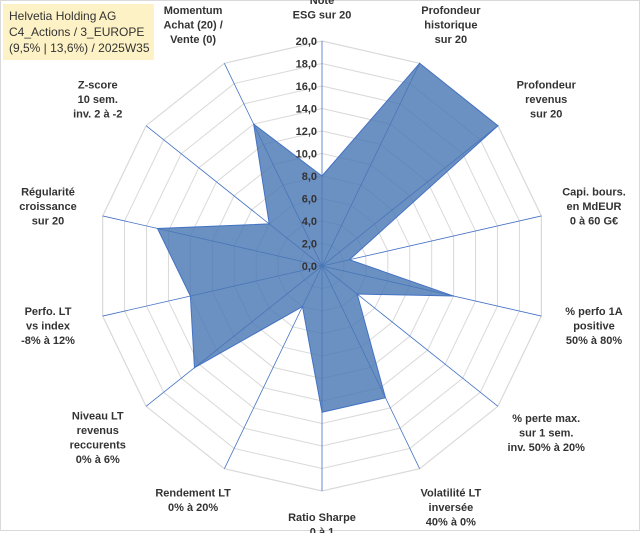 The height and width of the screenshot is (533, 642). Describe the element at coordinates (48, 326) in the screenshot. I see `axis-label: Perfo. LT vs index -8% à 12%` at that location.